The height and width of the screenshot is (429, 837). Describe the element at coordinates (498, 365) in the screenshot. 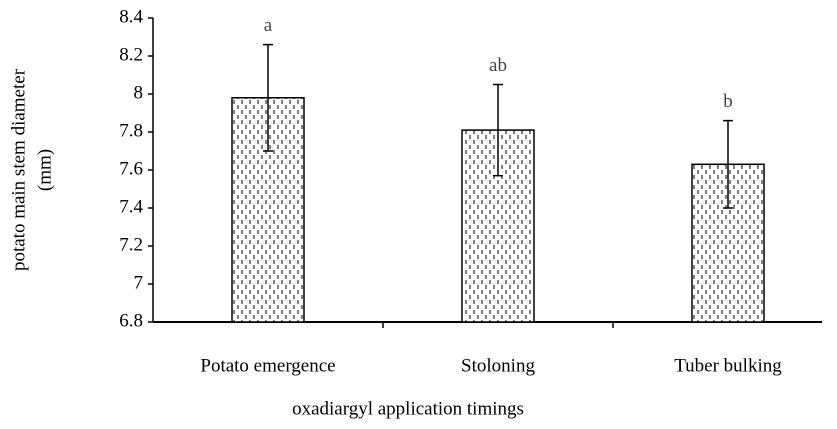

I see `x-tick-label: Stoloning` at that location.